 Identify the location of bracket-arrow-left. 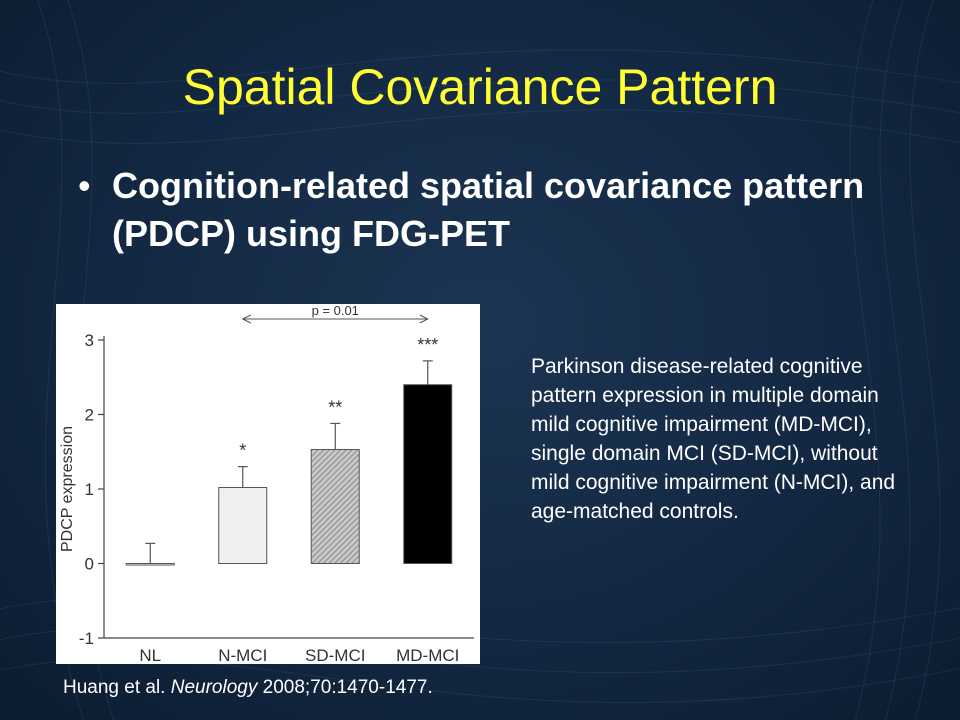
(246, 319).